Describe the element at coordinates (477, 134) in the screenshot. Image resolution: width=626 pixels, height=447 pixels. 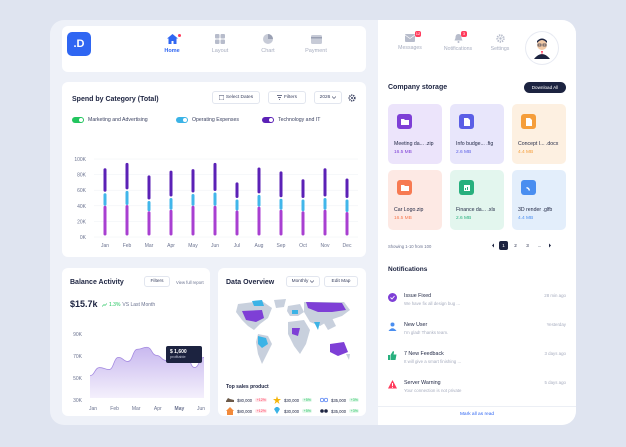
I see `storage-file: Info budge... .fig 2.6 MB` at that location.